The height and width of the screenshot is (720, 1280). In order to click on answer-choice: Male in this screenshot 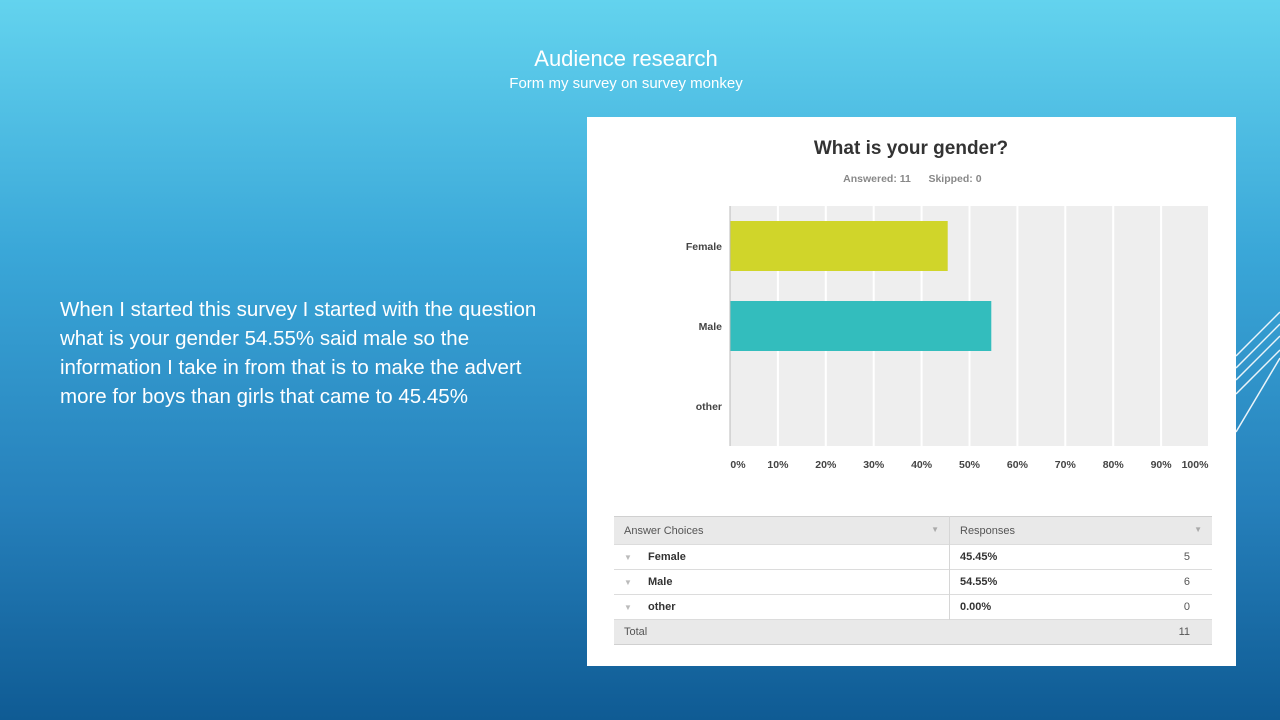, I will do `click(660, 582)`.